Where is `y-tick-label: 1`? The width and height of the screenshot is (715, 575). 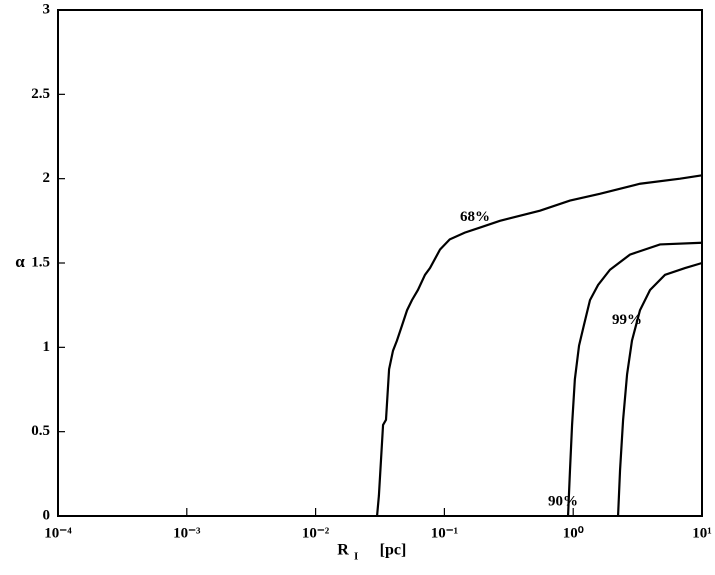
y-tick-label: 1 is located at coordinates (47, 347).